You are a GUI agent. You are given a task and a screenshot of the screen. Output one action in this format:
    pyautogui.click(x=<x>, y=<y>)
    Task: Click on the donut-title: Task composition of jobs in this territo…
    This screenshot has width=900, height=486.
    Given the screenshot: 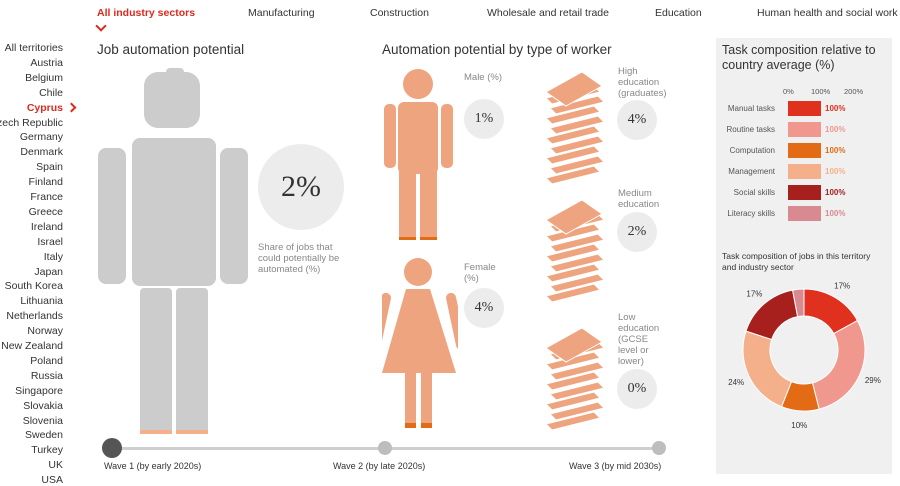 What is the action you would take?
    pyautogui.click(x=796, y=261)
    